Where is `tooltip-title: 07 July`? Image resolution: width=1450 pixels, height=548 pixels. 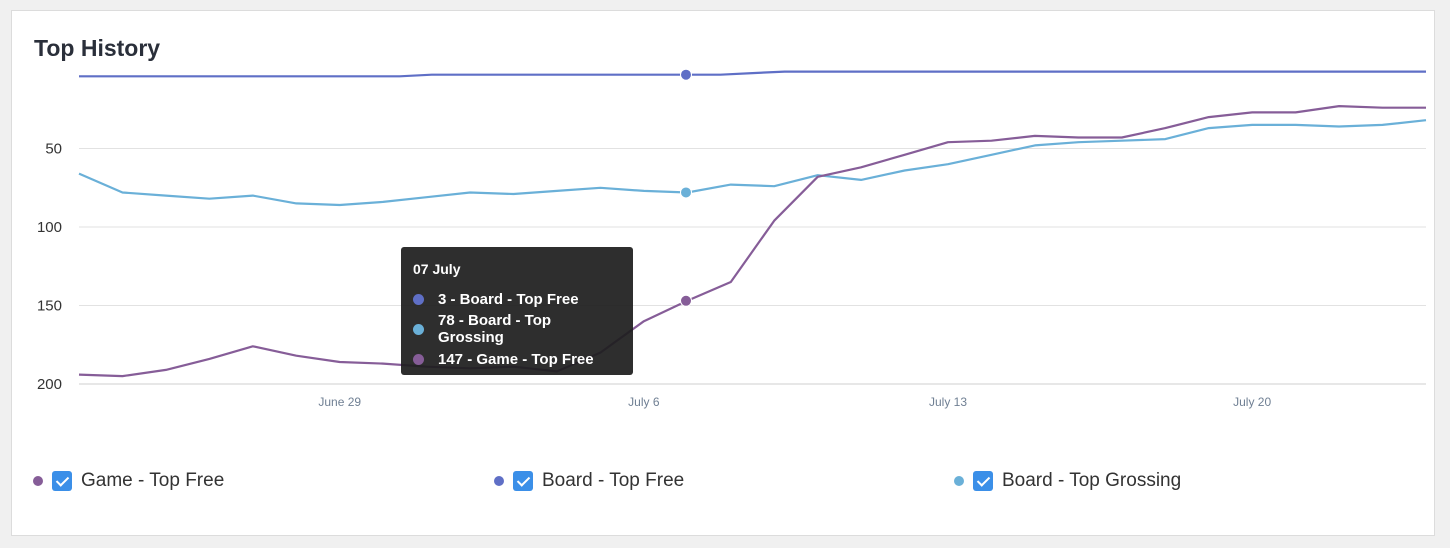
tooltip-title: 07 July is located at coordinates (437, 269).